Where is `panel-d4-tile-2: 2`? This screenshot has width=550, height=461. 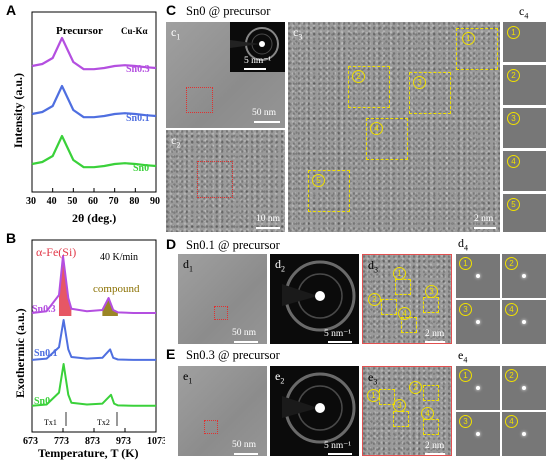 panel-d4-tile-2: 2 is located at coordinates (524, 276).